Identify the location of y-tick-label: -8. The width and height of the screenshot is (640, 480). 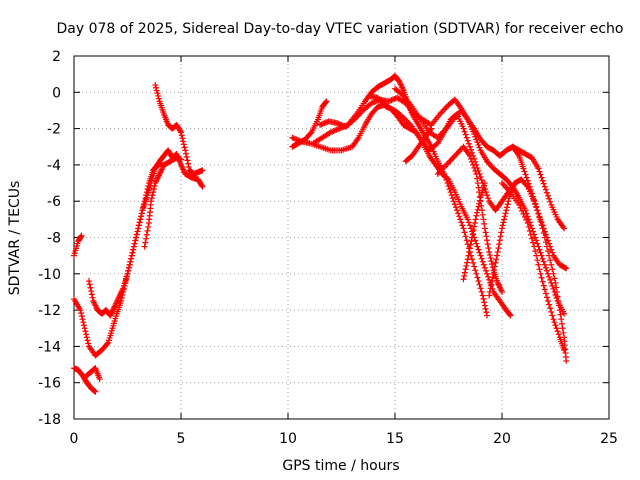
(54, 239).